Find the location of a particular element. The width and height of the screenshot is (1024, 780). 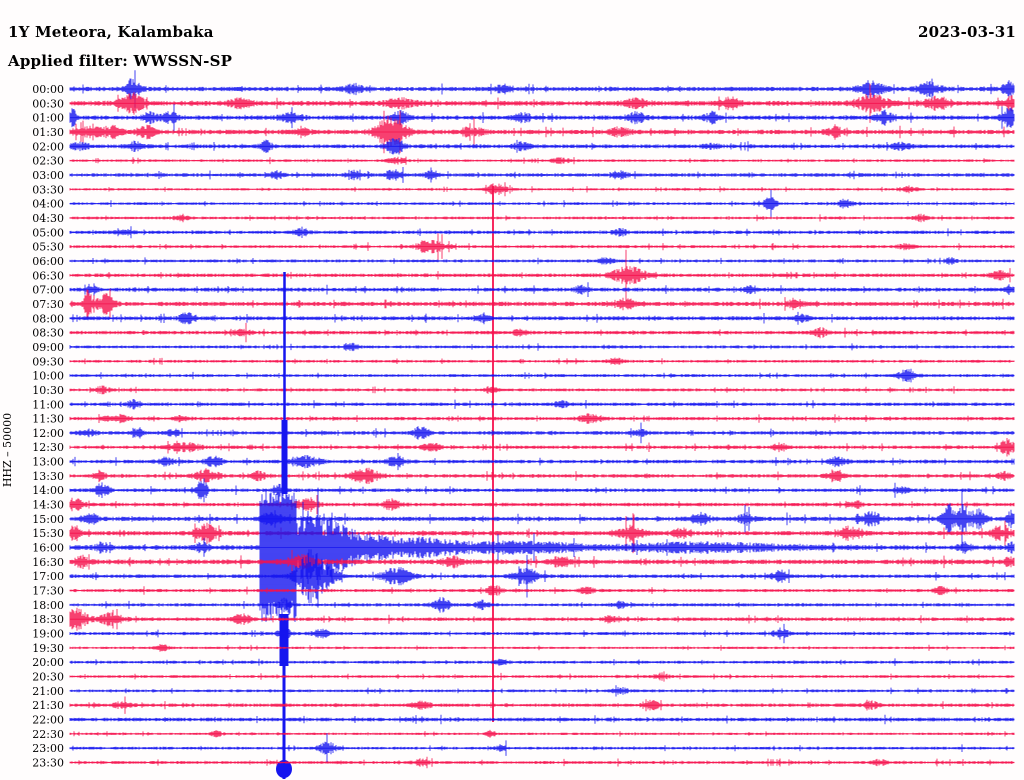

seismogram-trace-19:30 is located at coordinates (542, 648).